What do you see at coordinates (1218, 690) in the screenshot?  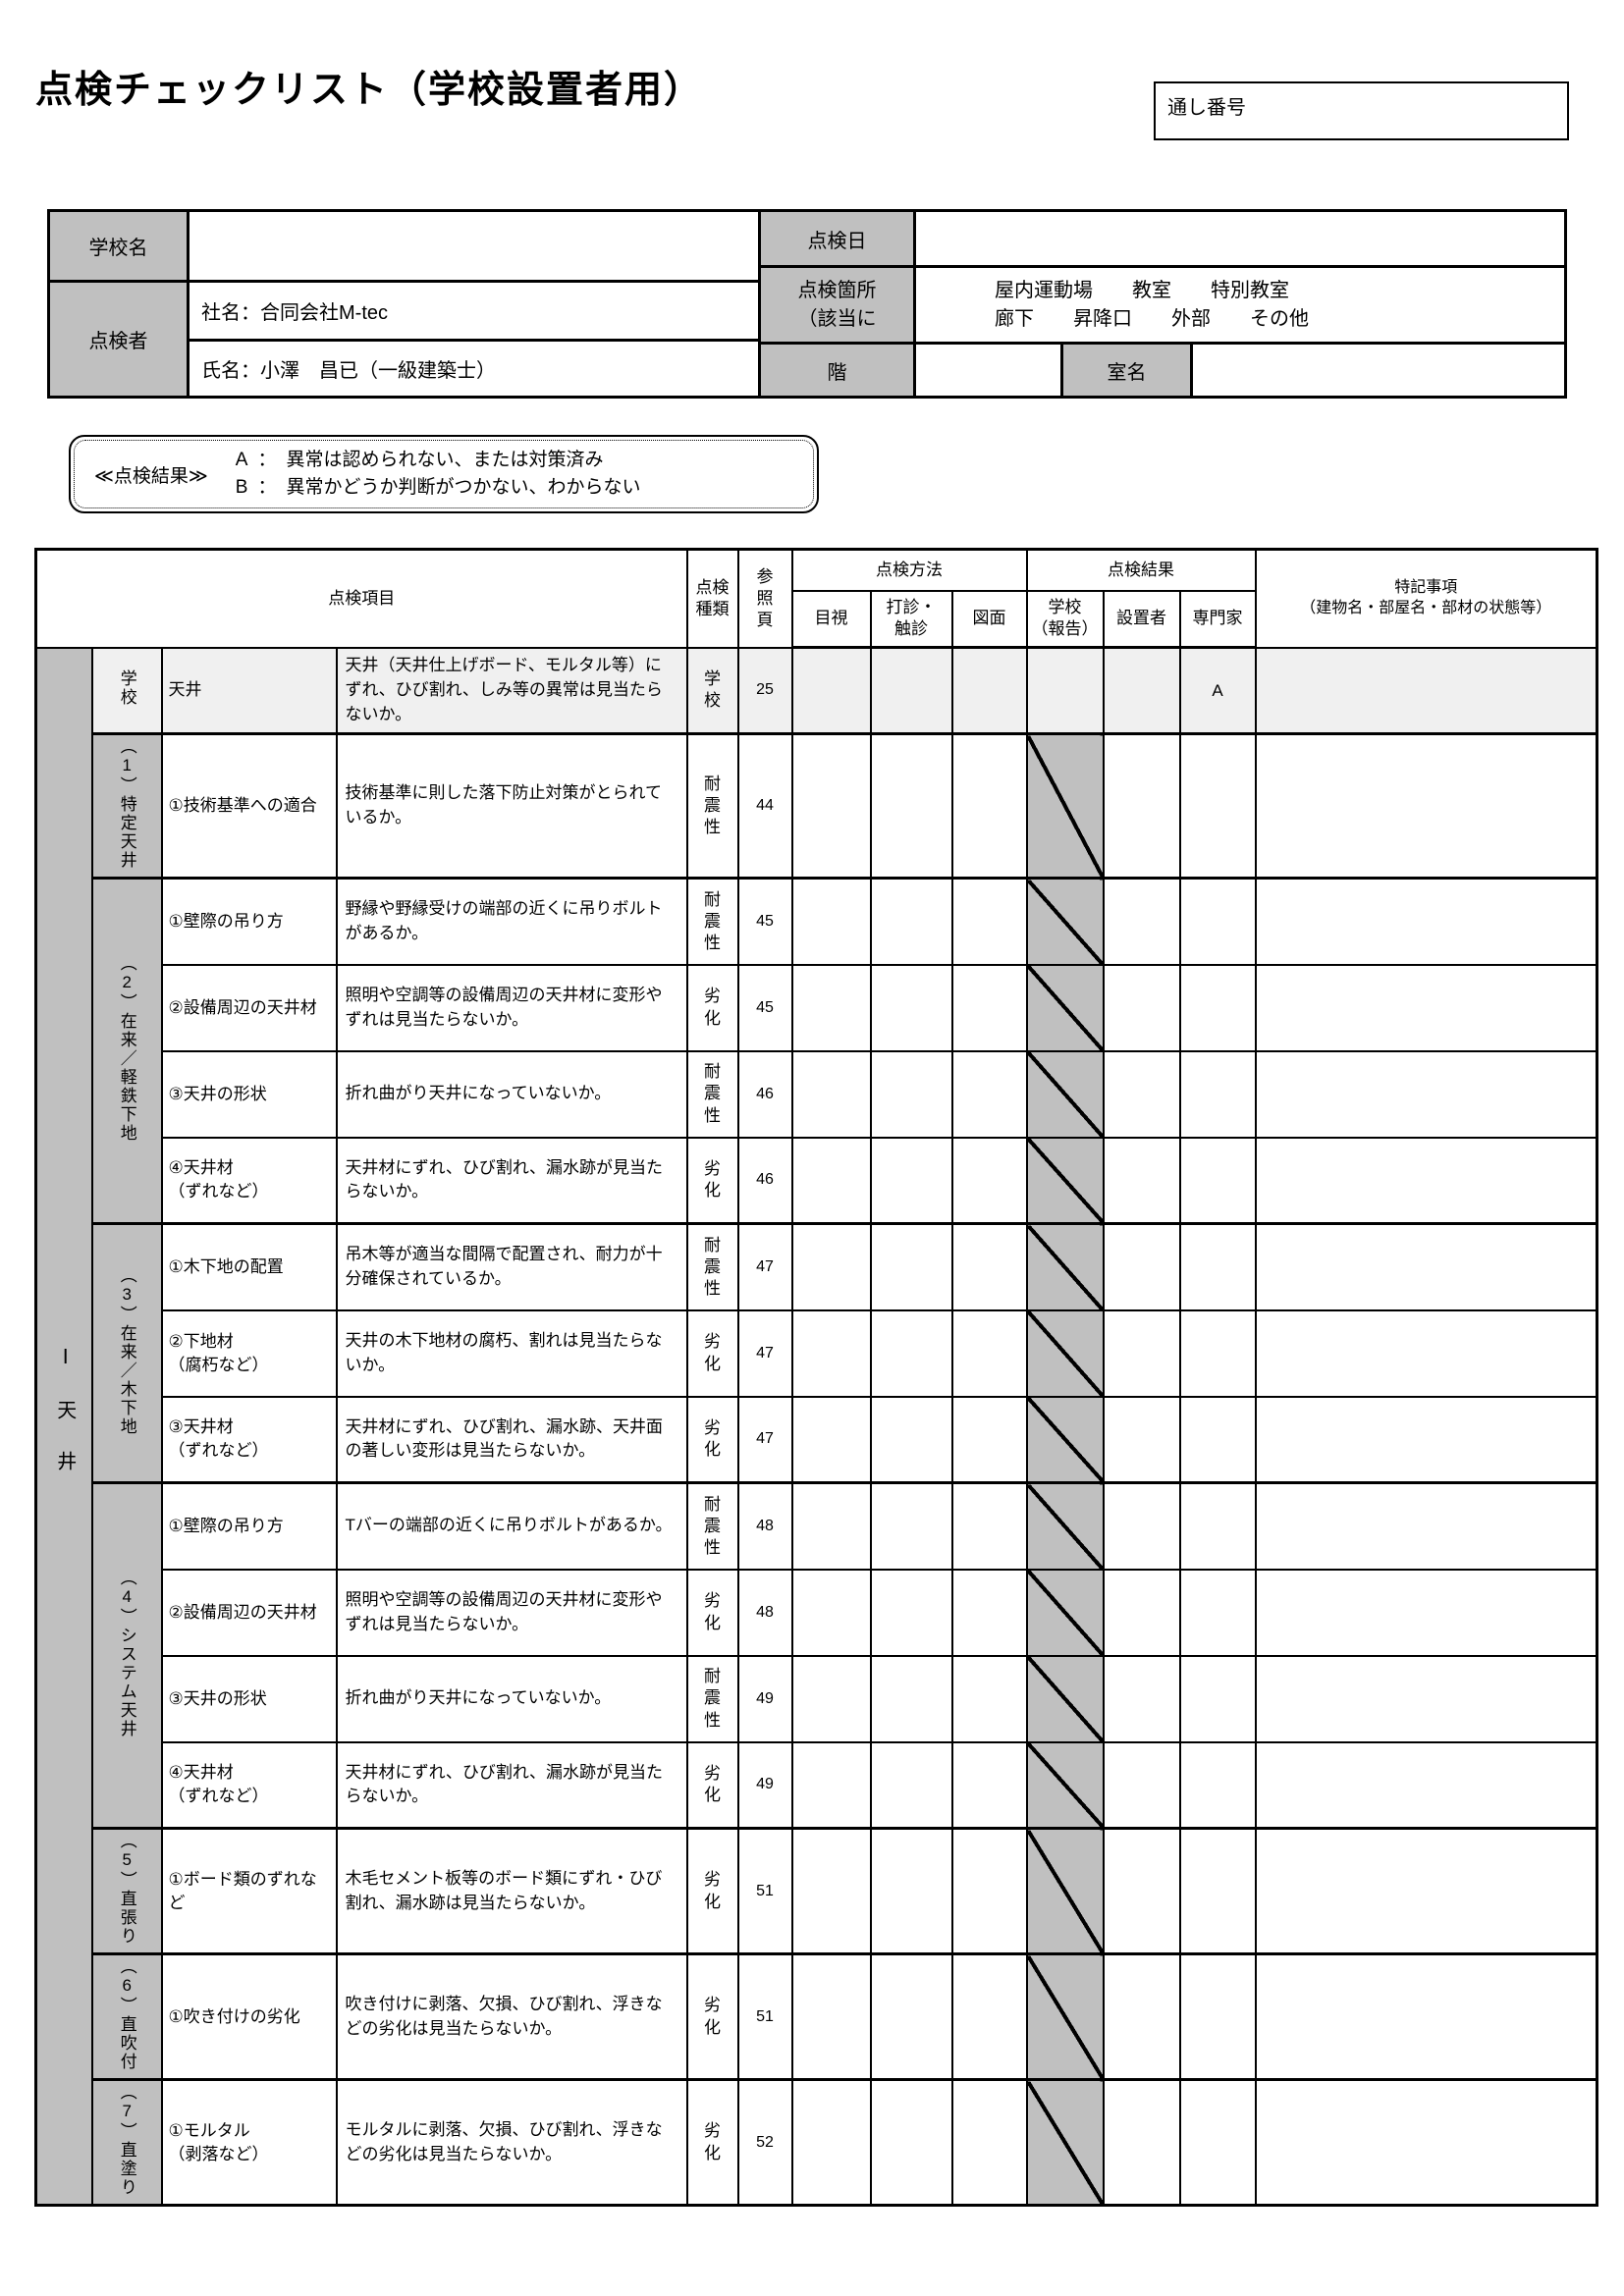 I see `expert-result-cell: A` at bounding box center [1218, 690].